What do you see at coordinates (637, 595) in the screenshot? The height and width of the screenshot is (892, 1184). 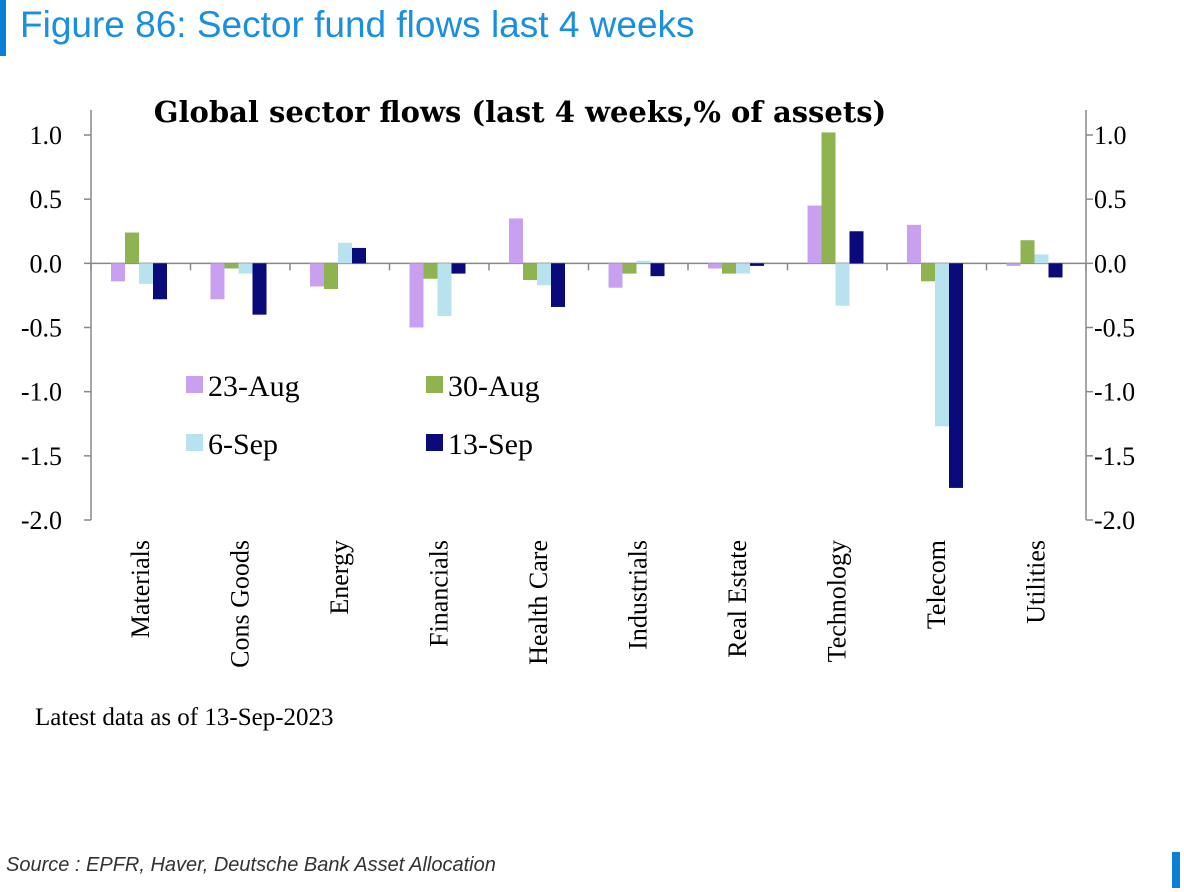 I see `category-label: Industrials` at bounding box center [637, 595].